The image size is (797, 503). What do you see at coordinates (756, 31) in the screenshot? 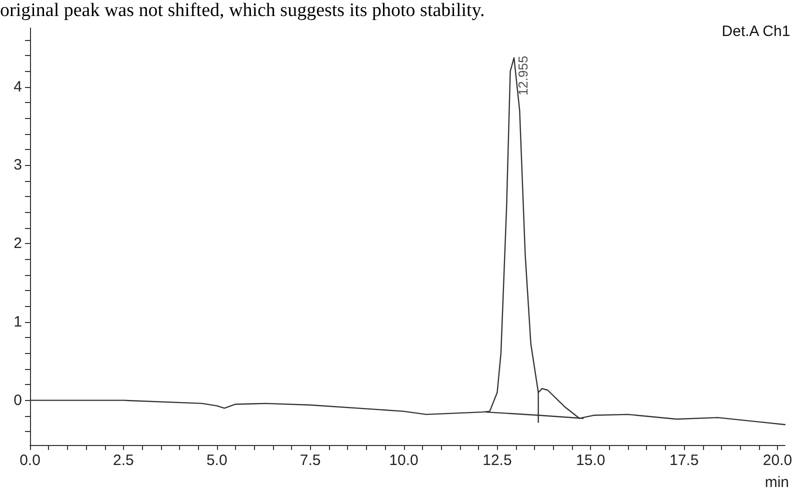
I see `annotation: Det.A Ch1` at bounding box center [756, 31].